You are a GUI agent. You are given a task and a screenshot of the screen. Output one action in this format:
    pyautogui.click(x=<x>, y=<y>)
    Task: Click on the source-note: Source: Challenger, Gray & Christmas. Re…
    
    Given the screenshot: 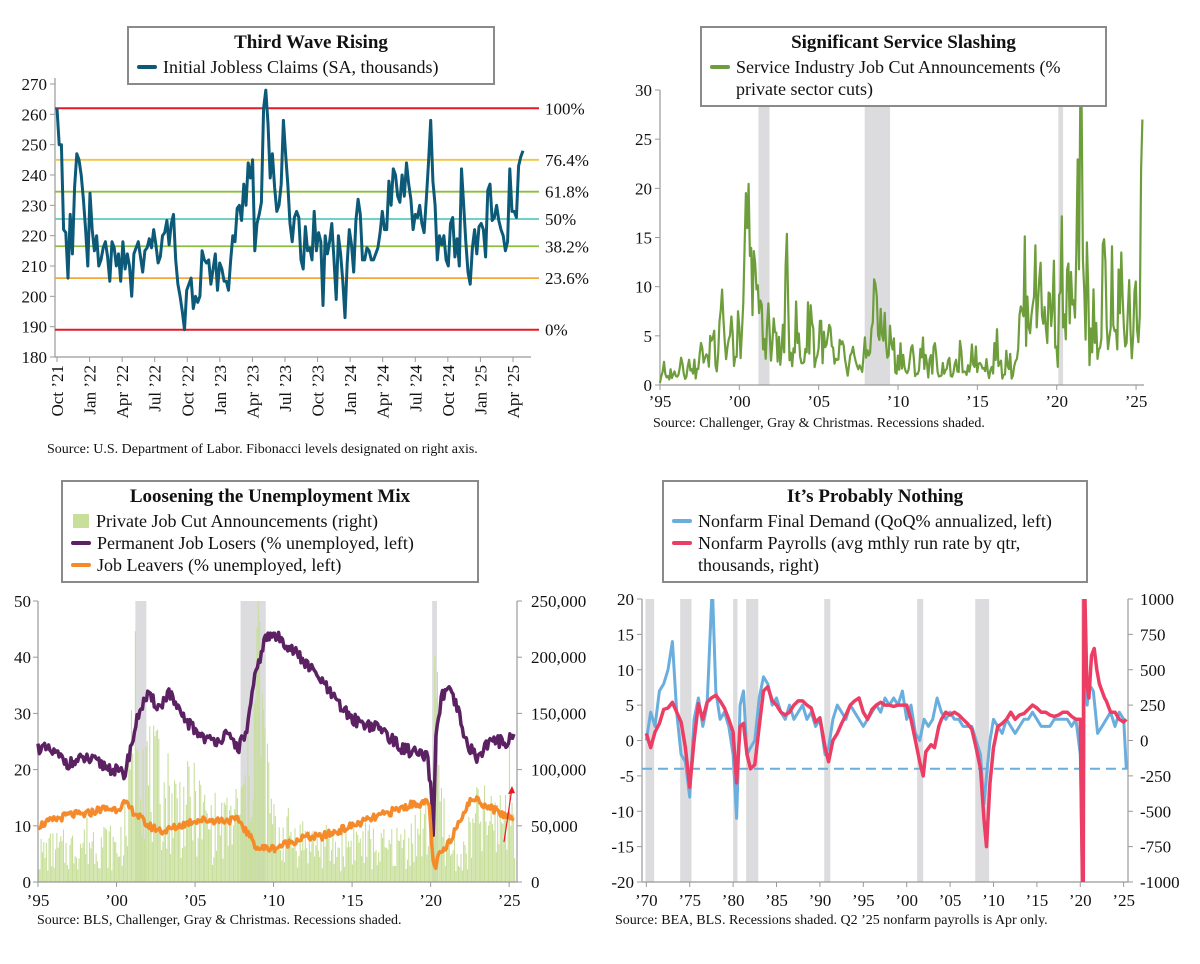 What is the action you would take?
    pyautogui.click(x=819, y=423)
    